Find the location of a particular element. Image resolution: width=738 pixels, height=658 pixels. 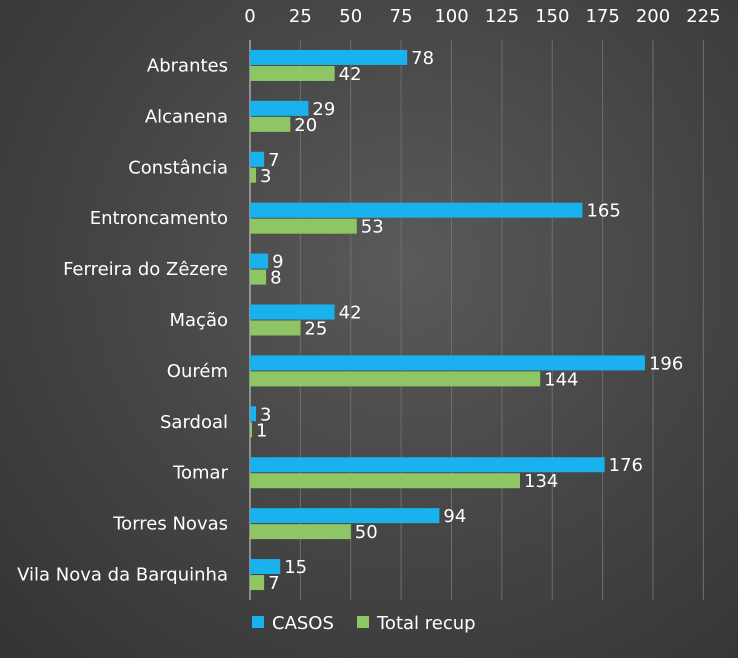

data-label: 8 is located at coordinates (275, 278).